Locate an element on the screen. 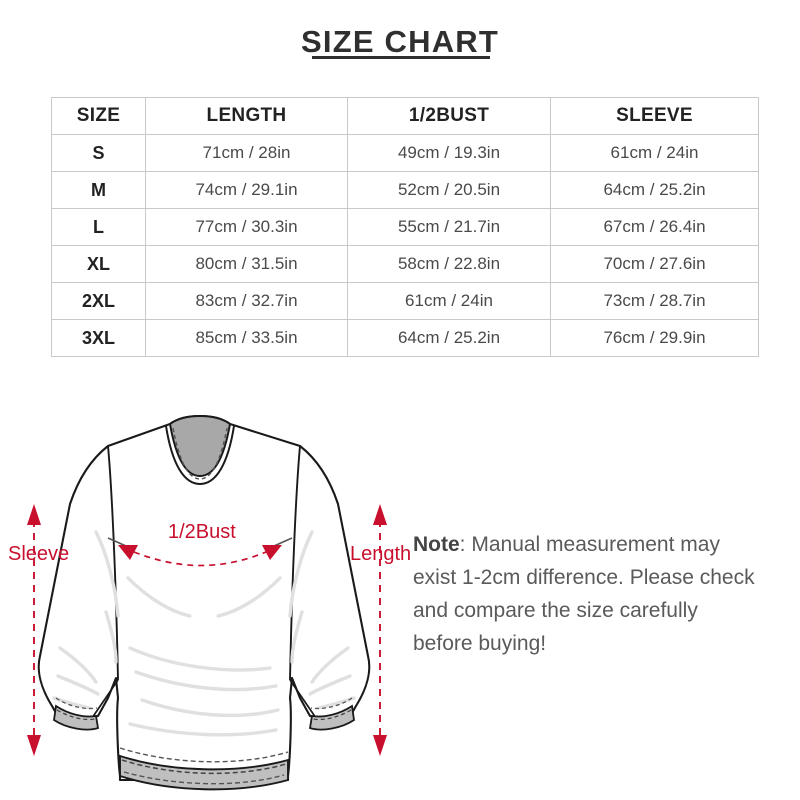 The width and height of the screenshot is (800, 800). cell-length: 83cm / 32.7in is located at coordinates (246, 301).